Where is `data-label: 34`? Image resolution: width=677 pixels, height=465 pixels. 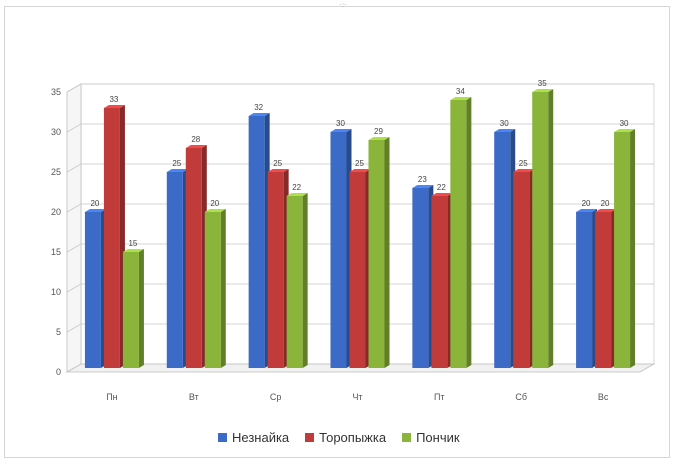 data-label: 34 is located at coordinates (460, 91).